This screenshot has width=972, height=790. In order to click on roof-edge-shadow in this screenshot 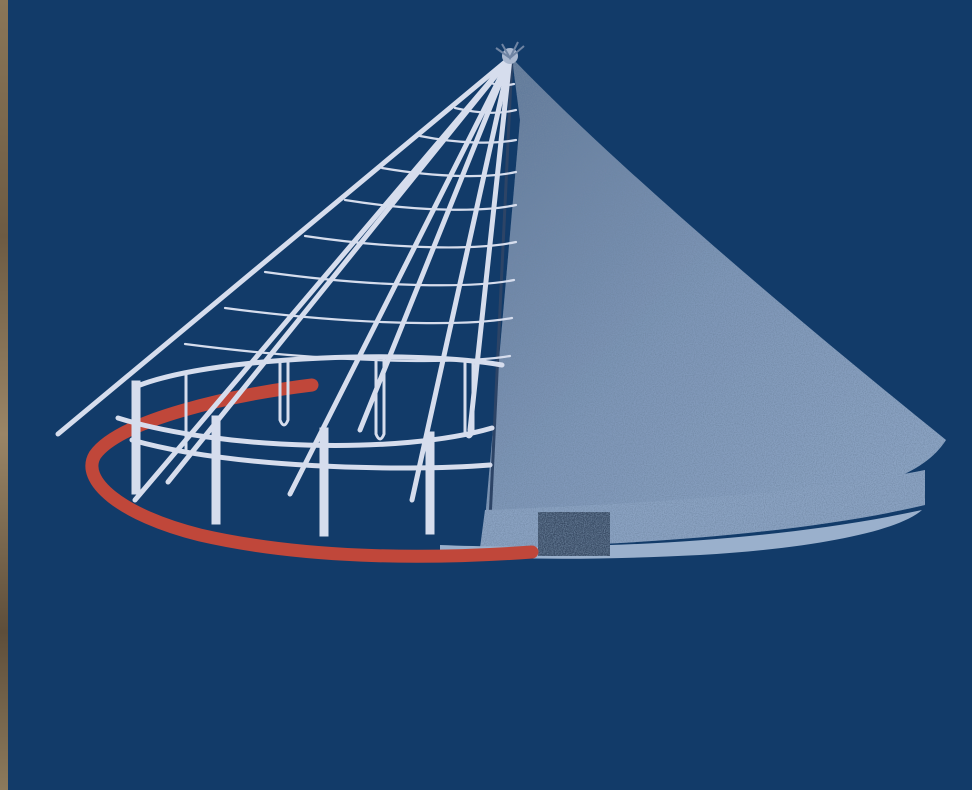, I will do `click(501, 289)`.